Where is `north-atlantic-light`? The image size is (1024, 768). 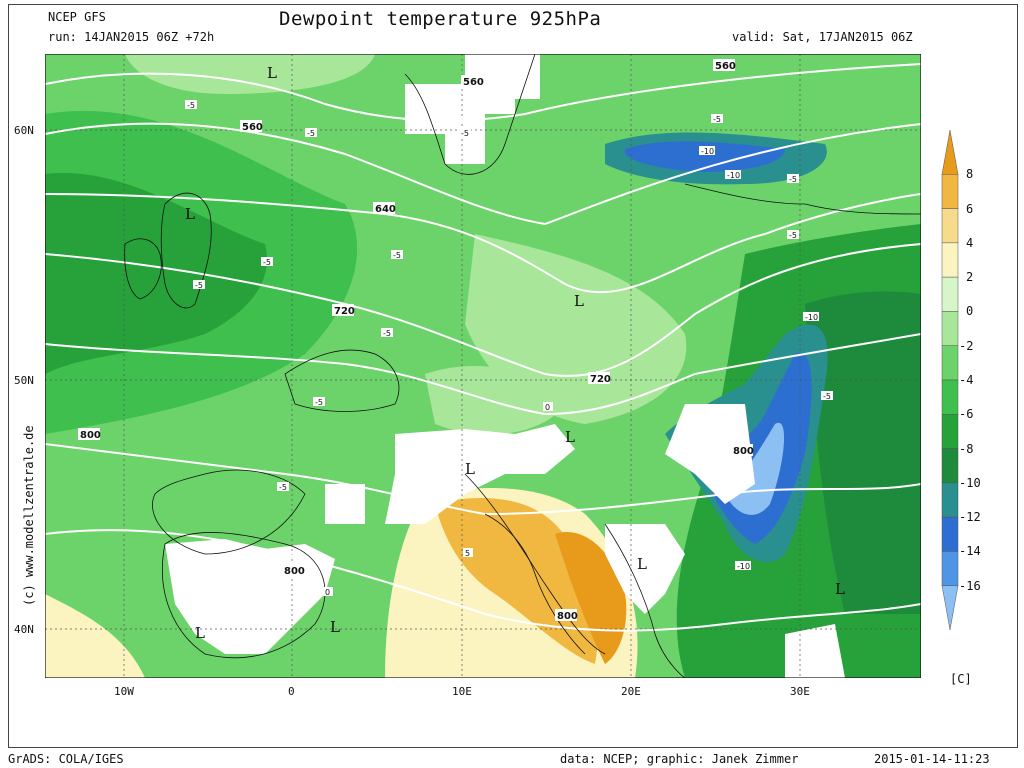
north-atlantic-light is located at coordinates (250, 74).